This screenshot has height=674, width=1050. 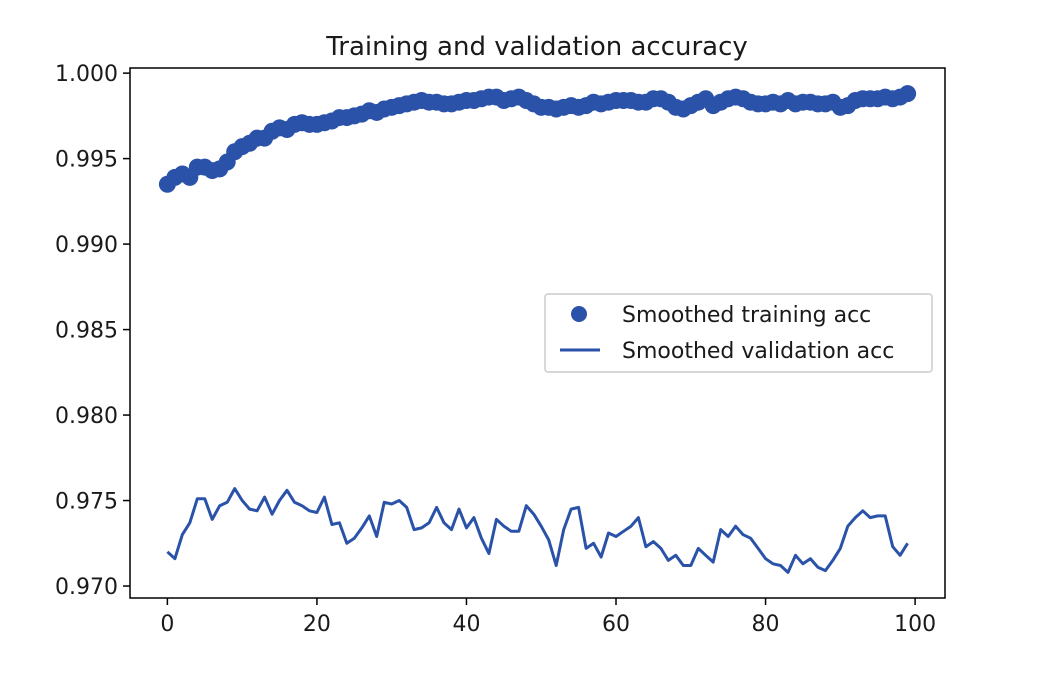 I want to click on legend-label-validation: Smoothed validation acc, so click(x=758, y=351).